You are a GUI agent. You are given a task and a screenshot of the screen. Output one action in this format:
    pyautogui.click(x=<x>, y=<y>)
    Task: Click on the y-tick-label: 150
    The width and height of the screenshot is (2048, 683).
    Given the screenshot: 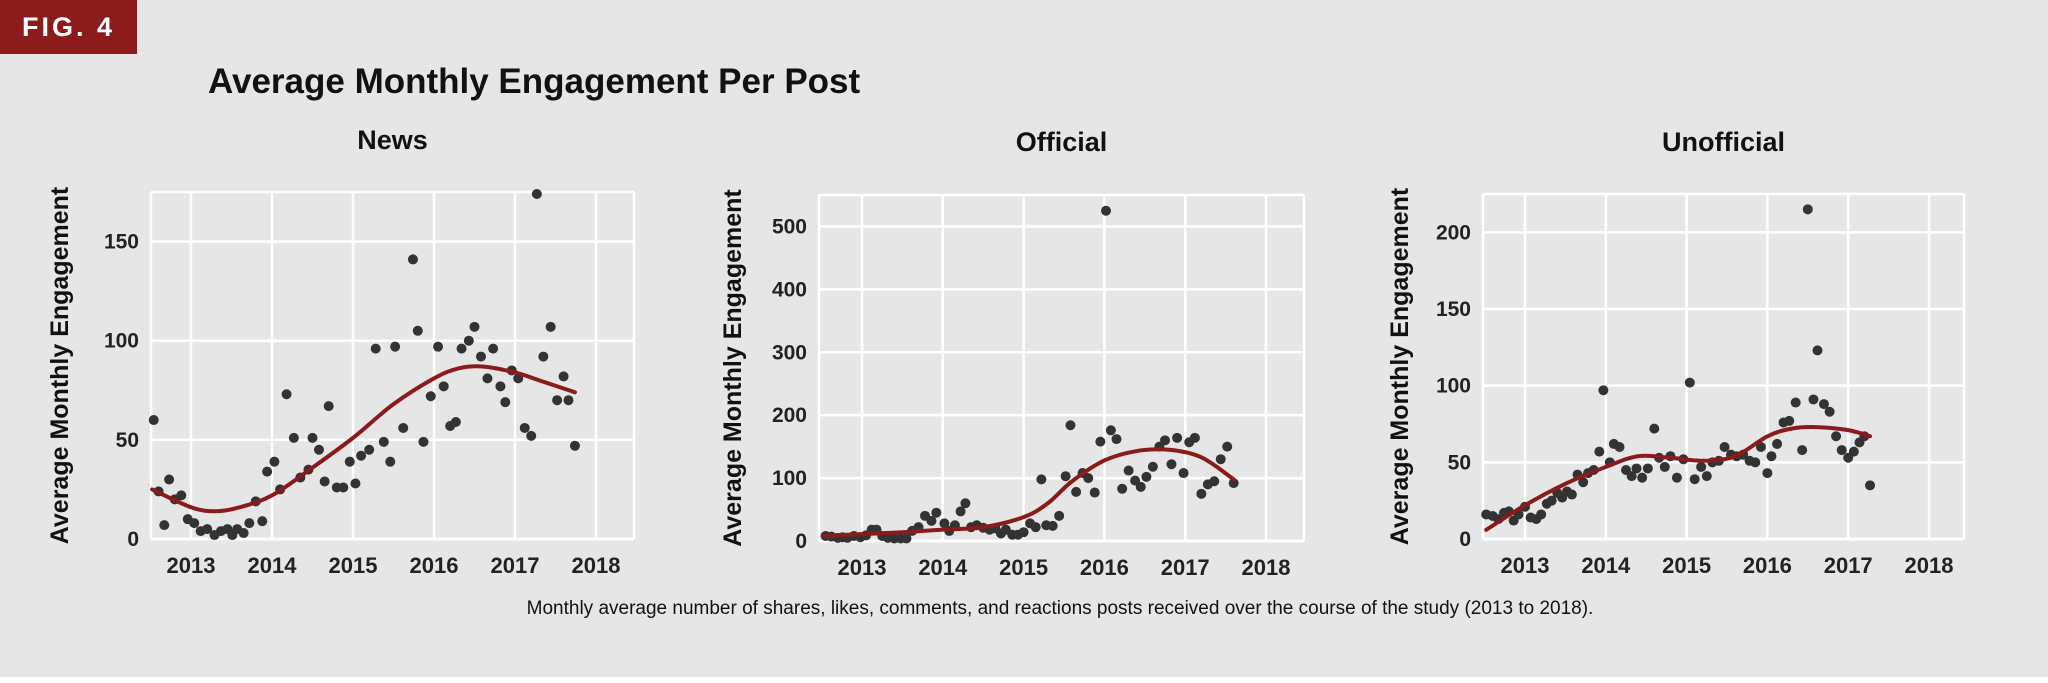 What is the action you would take?
    pyautogui.click(x=121, y=242)
    